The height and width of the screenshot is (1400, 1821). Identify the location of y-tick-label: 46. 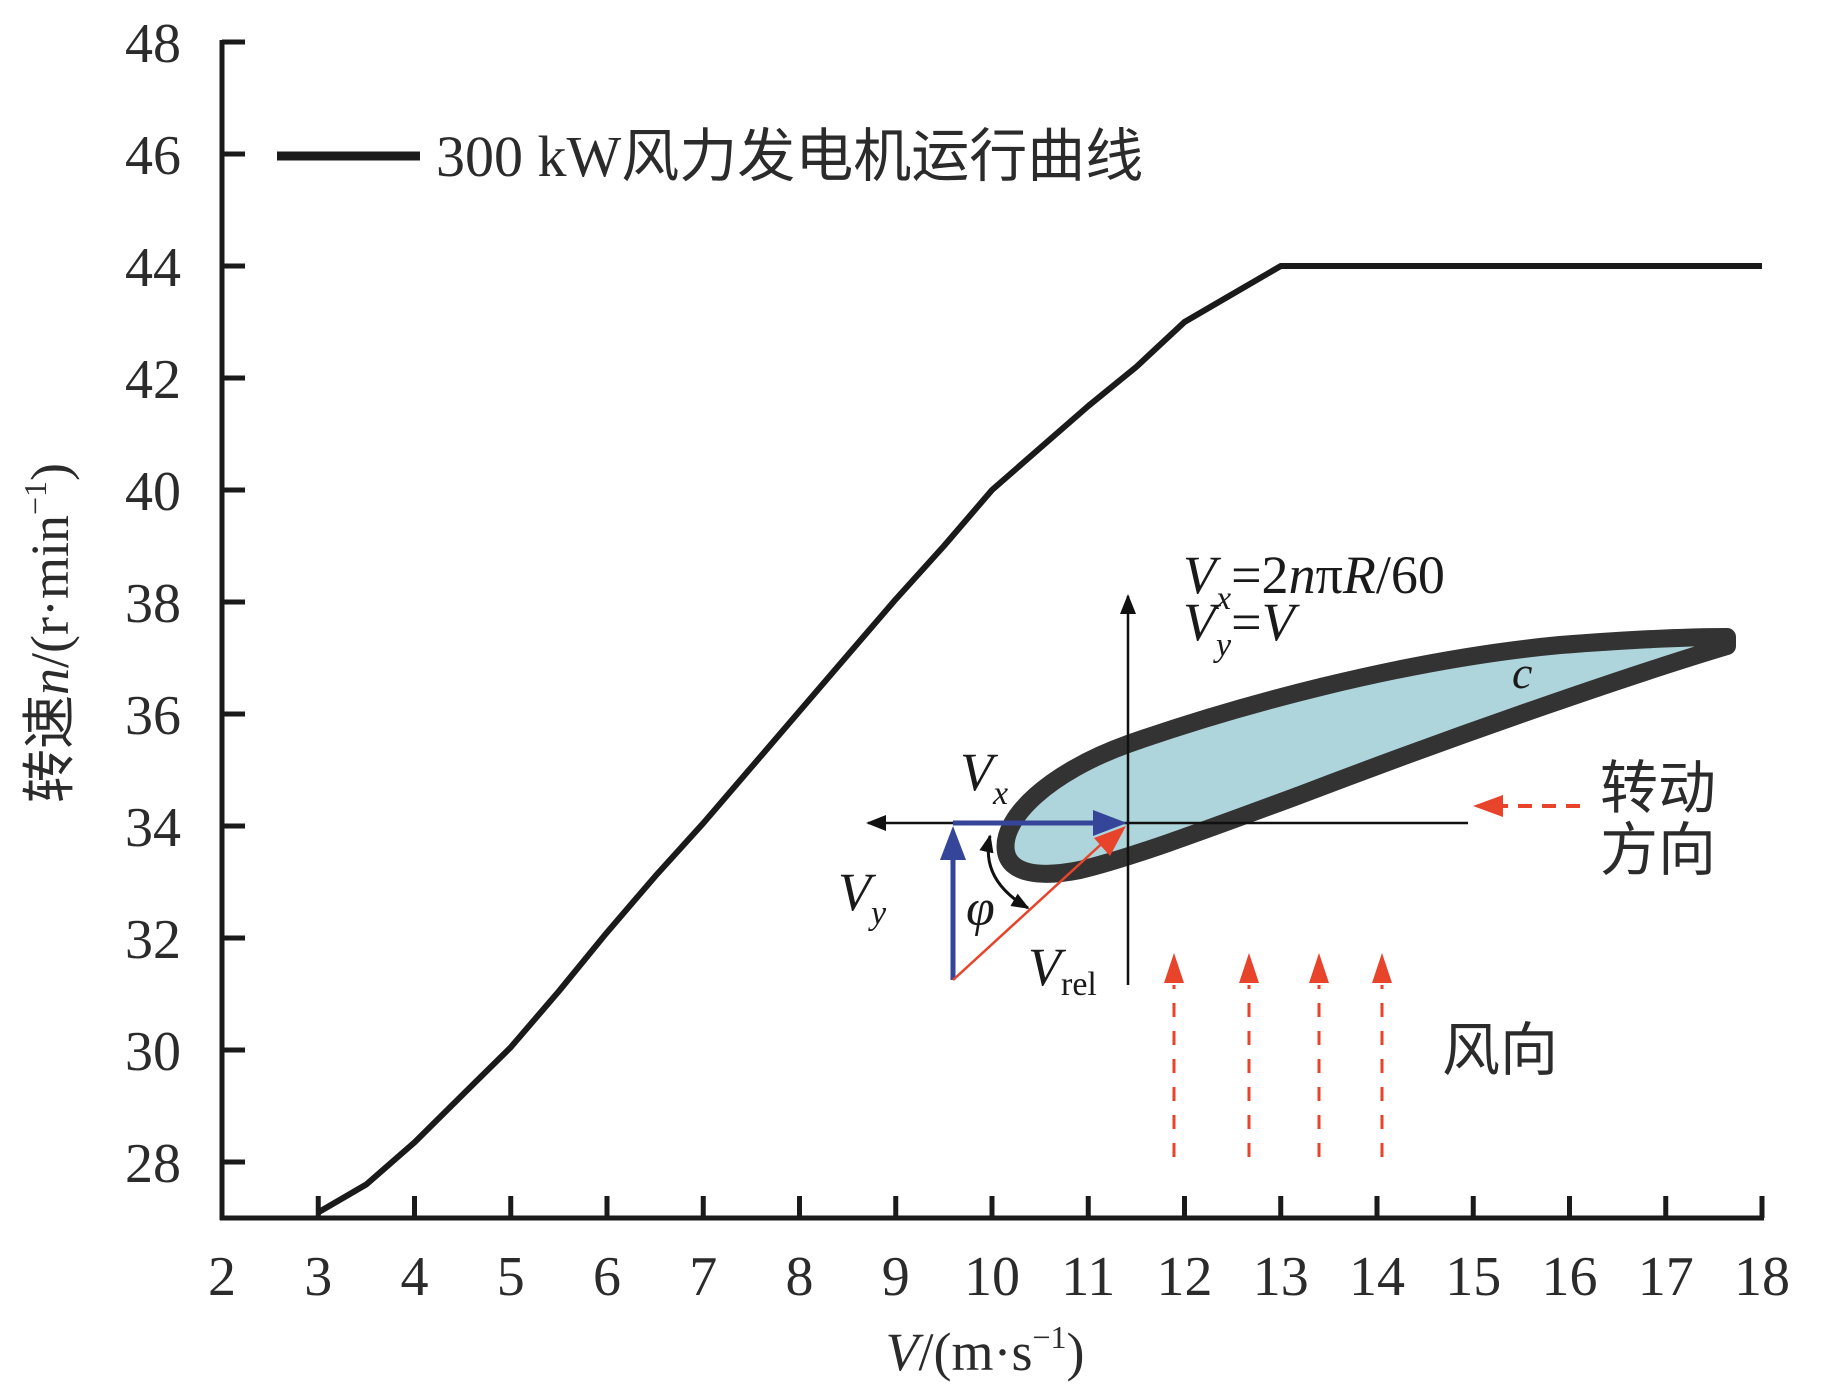
(153, 156).